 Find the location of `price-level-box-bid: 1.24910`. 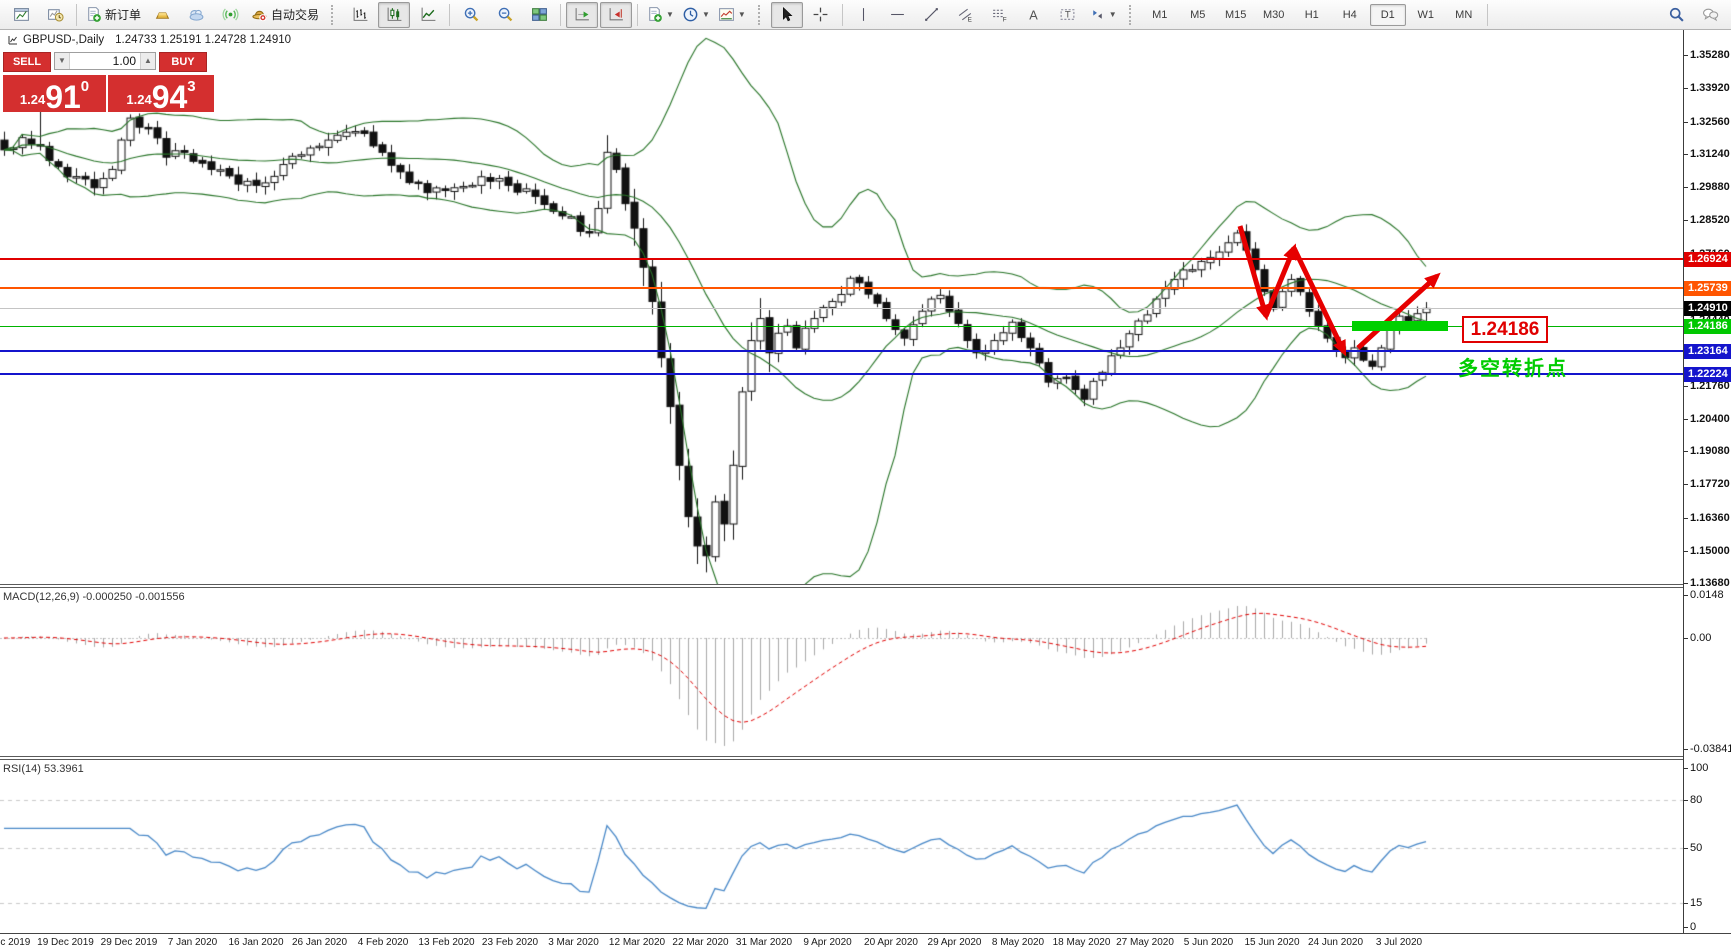

price-level-box-bid: 1.24910 is located at coordinates (1707, 308).